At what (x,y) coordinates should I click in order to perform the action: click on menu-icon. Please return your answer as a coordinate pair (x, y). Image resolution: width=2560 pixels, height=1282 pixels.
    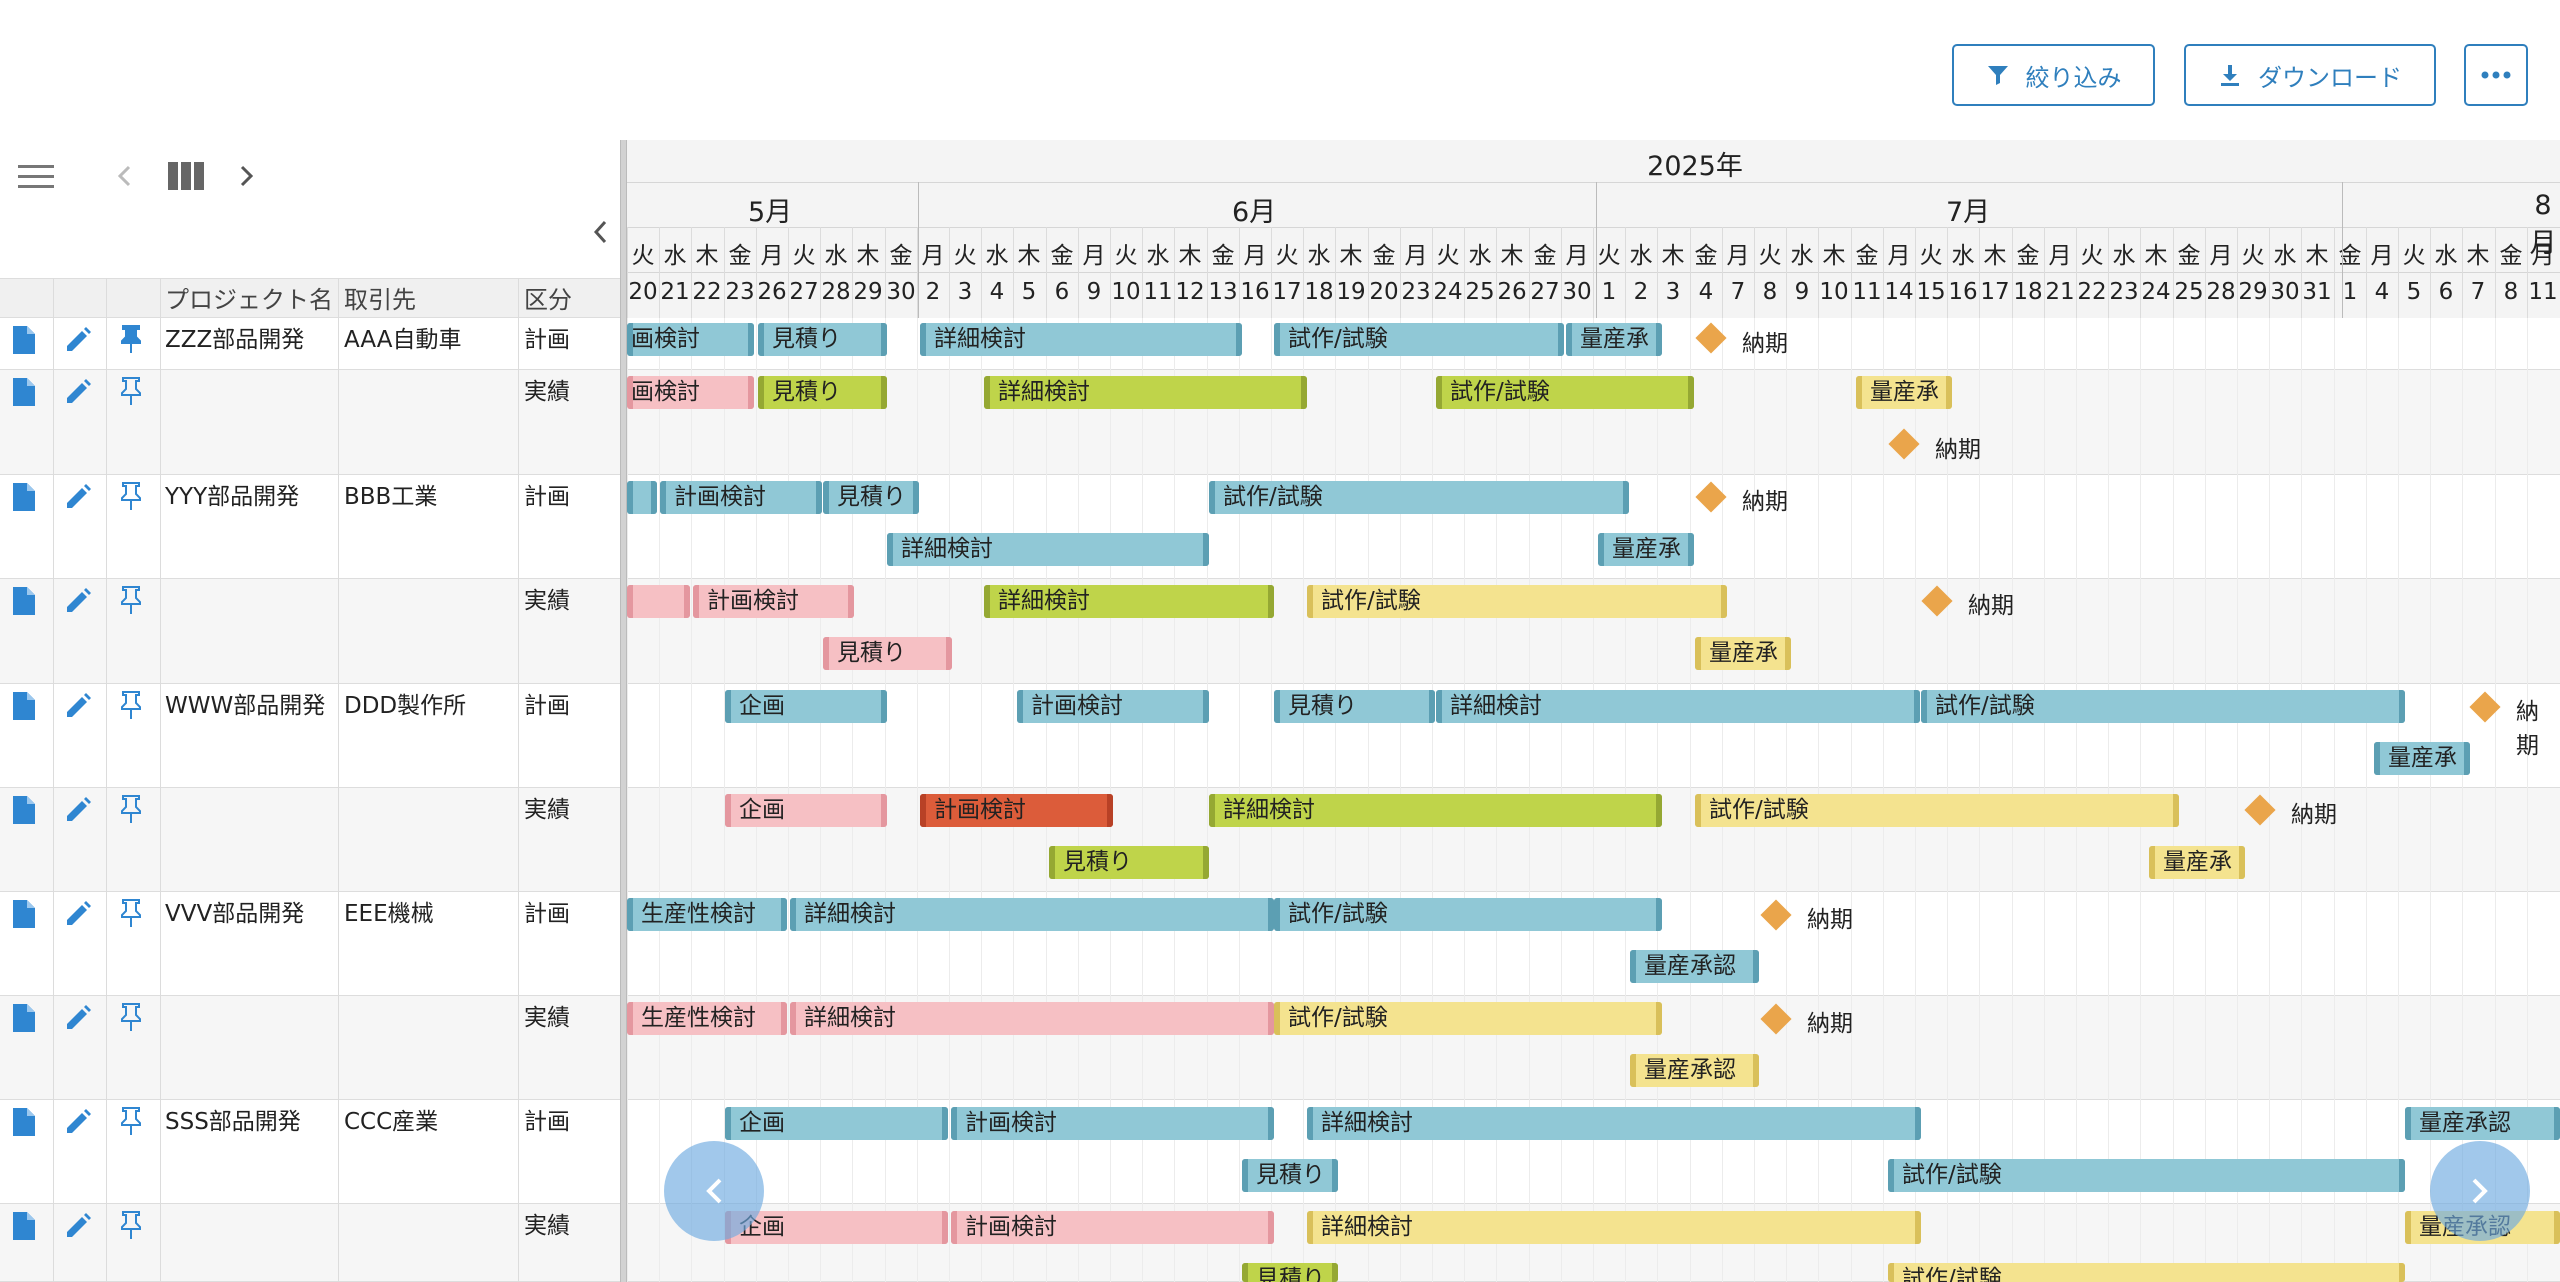
    Looking at the image, I should click on (36, 177).